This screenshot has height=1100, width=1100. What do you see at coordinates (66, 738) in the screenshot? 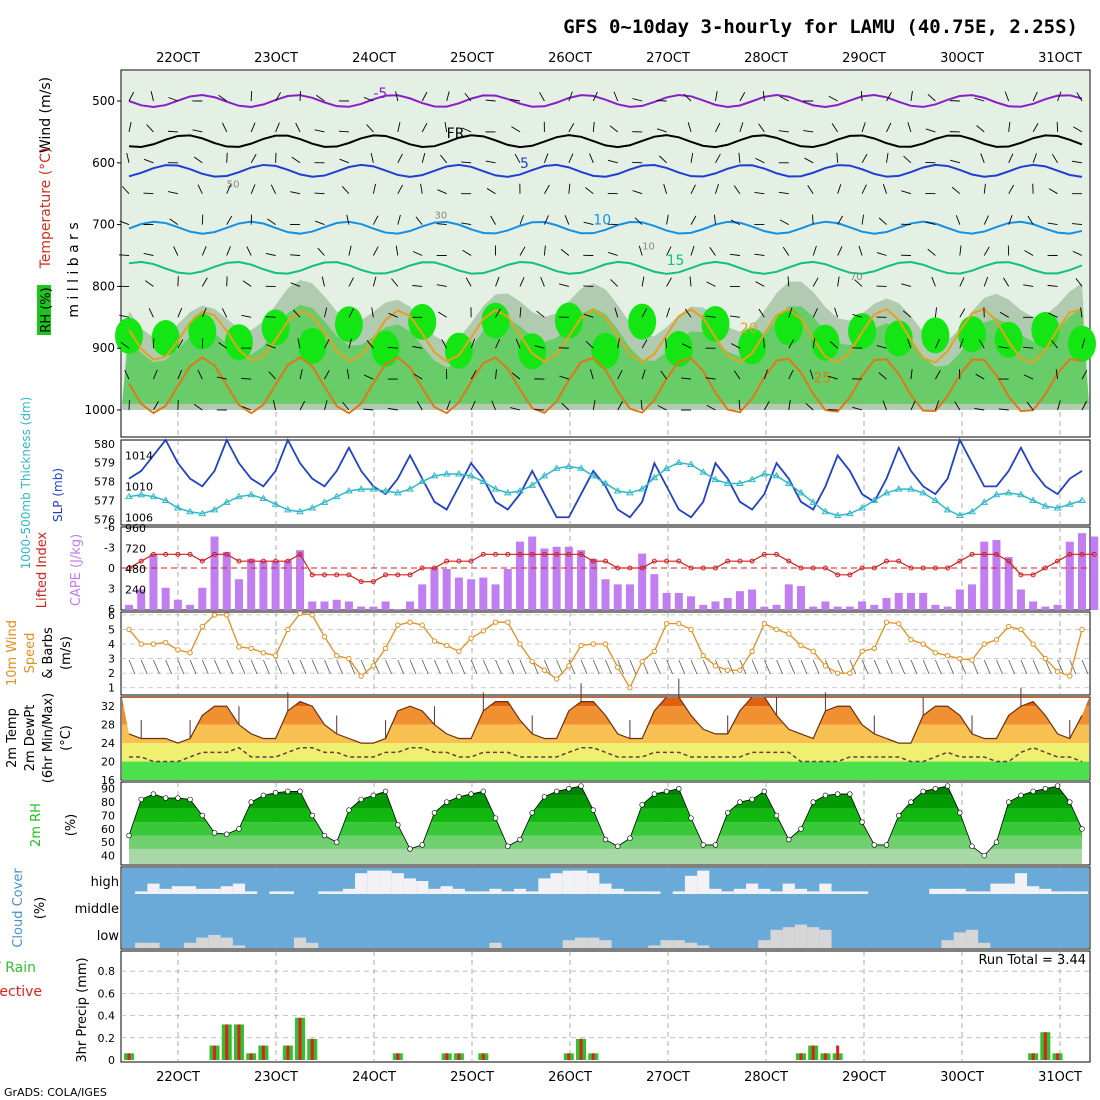
I see `temp-ylabel: (°C)` at bounding box center [66, 738].